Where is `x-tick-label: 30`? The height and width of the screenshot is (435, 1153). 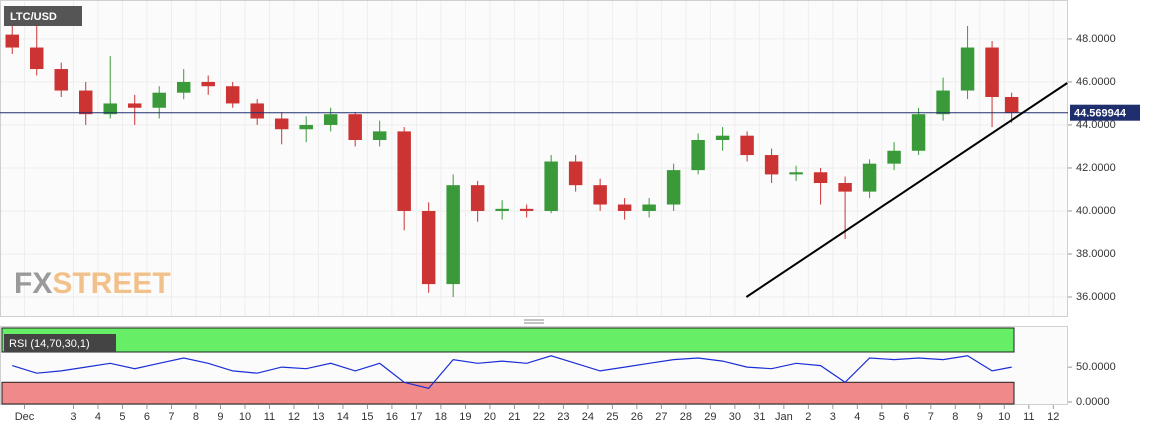
x-tick-label: 30 is located at coordinates (735, 417).